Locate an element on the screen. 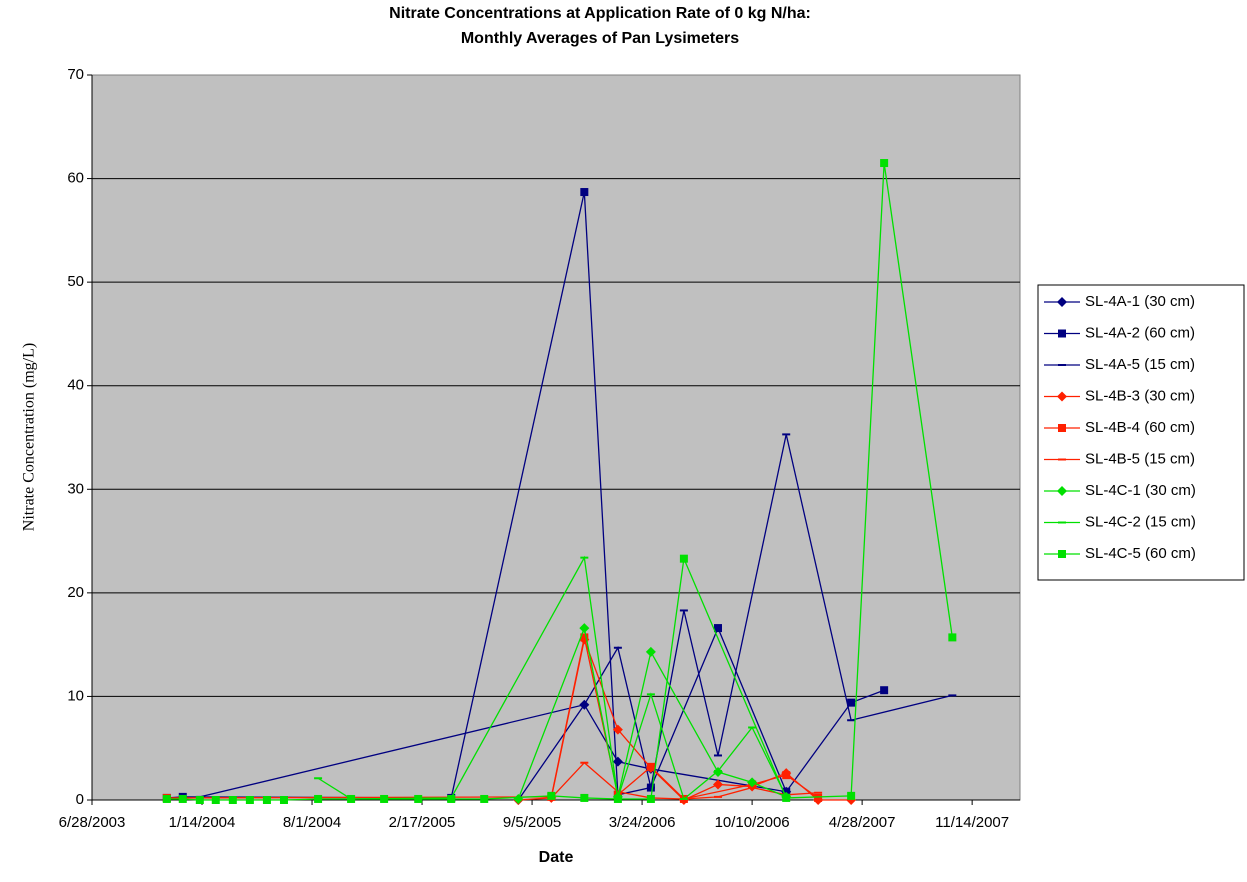 The width and height of the screenshot is (1247, 882). y-tick-label: 10 is located at coordinates (75, 695).